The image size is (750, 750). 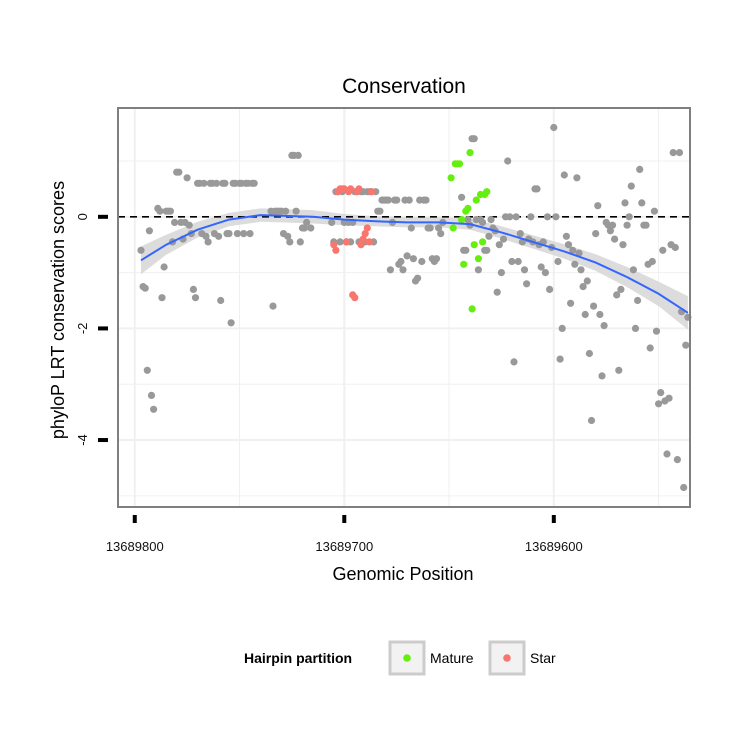 I want to click on x-axis-ticks: 13689800 13689700 13689600, so click(x=344, y=534).